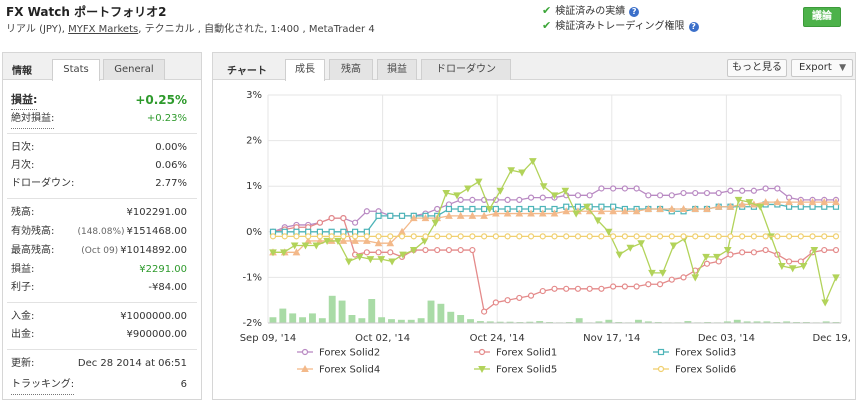 This screenshot has width=857, height=402. What do you see at coordinates (37, 29) in the screenshot?
I see `account-type: リアル (JPY),` at bounding box center [37, 29].